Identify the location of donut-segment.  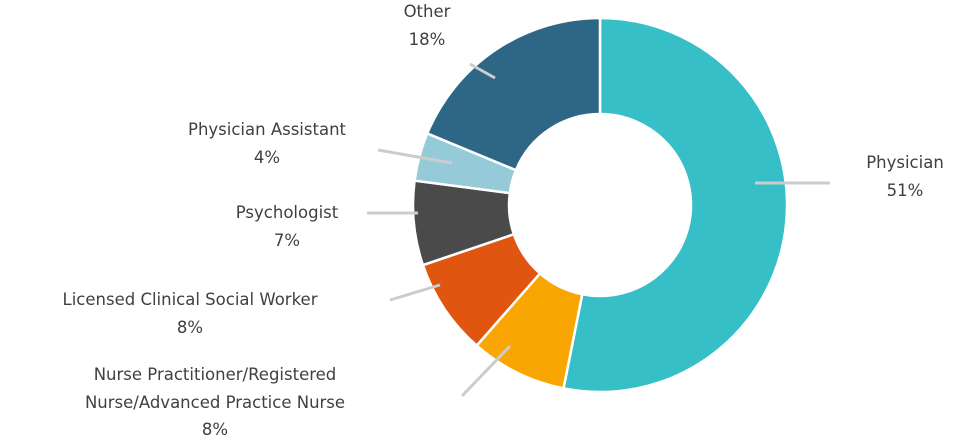
(513, 94).